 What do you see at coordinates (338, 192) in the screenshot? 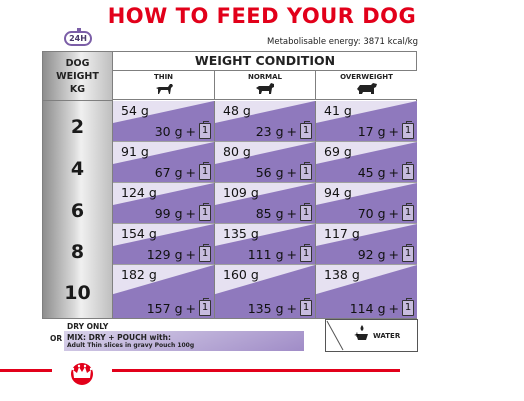
I see `dry-amount: 94 g` at bounding box center [338, 192].